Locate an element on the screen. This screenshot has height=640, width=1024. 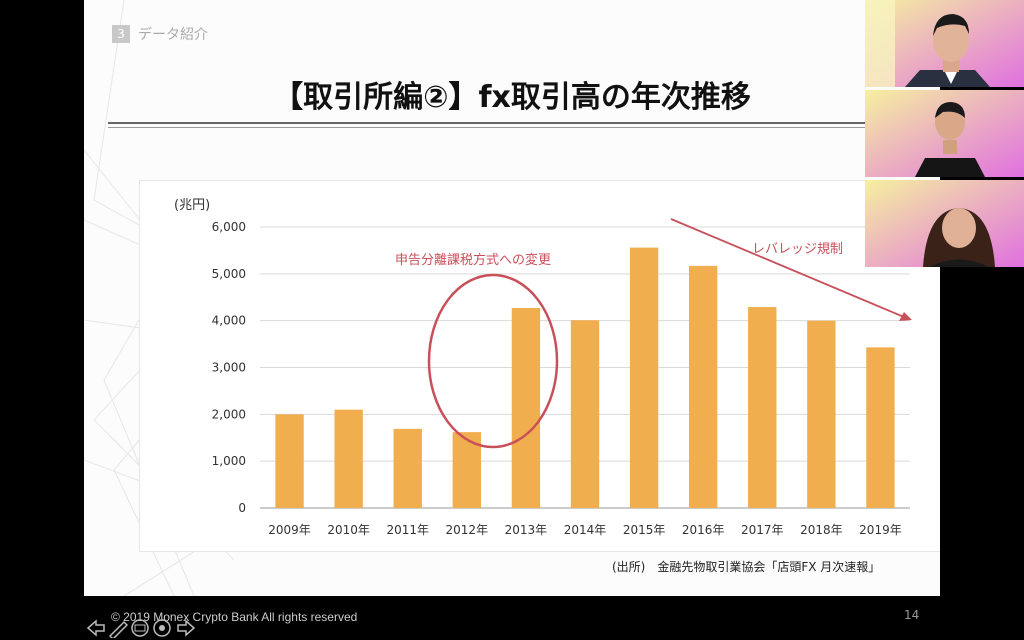
bar-2013年 is located at coordinates (526, 408).